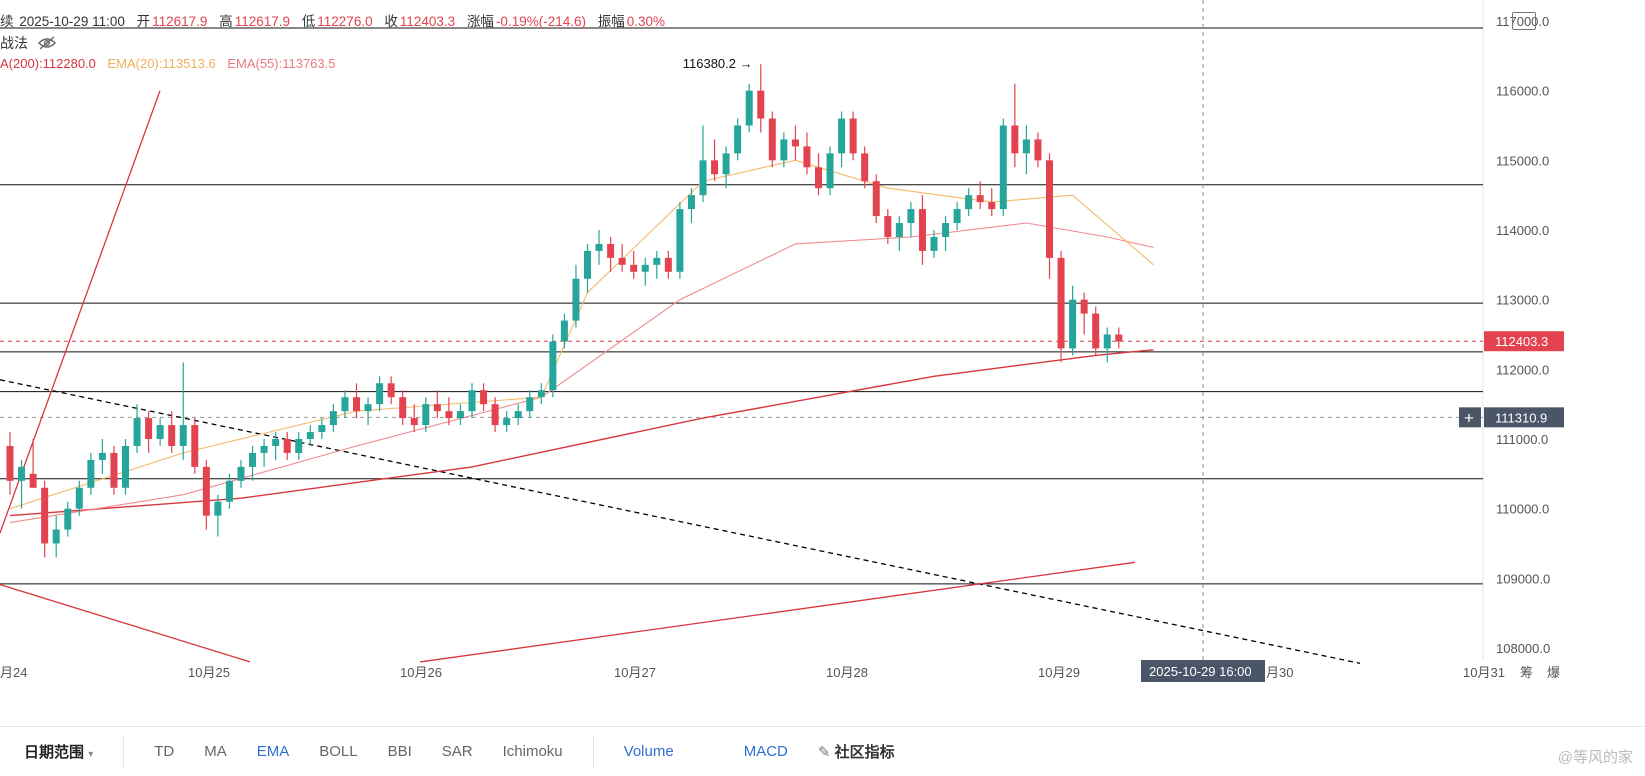  What do you see at coordinates (1484, 672) in the screenshot?
I see `x-tick-label: 10月31` at bounding box center [1484, 672].